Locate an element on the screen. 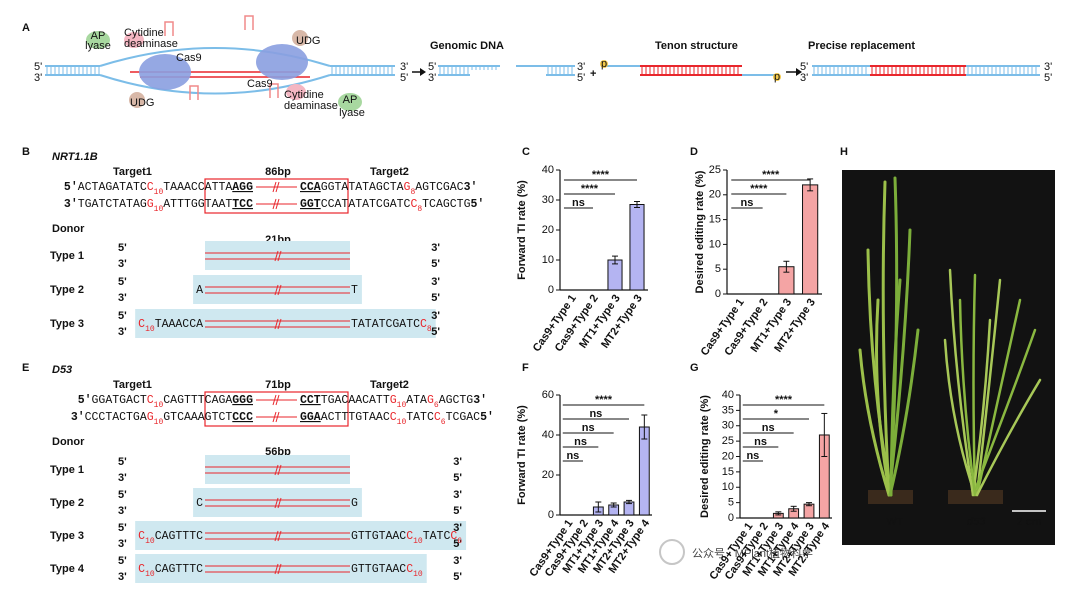  y-tick-label: 10 is located at coordinates (715, 244).